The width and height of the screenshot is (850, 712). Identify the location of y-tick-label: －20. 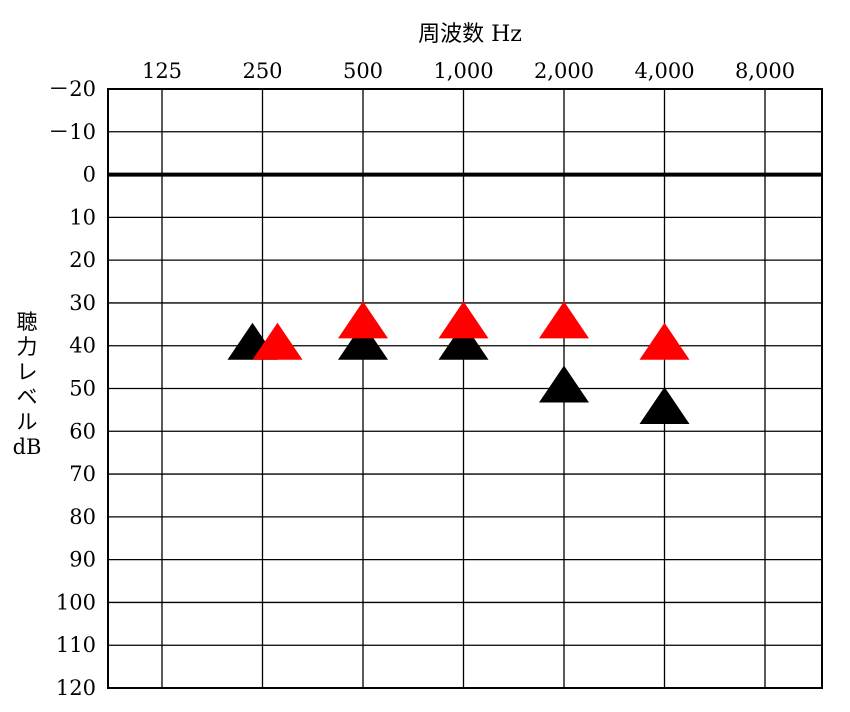
(72, 89).